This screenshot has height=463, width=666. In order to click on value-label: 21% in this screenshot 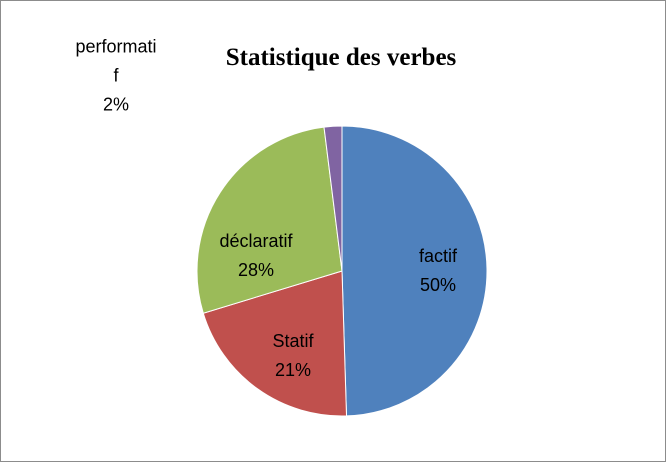, I will do `click(293, 370)`.